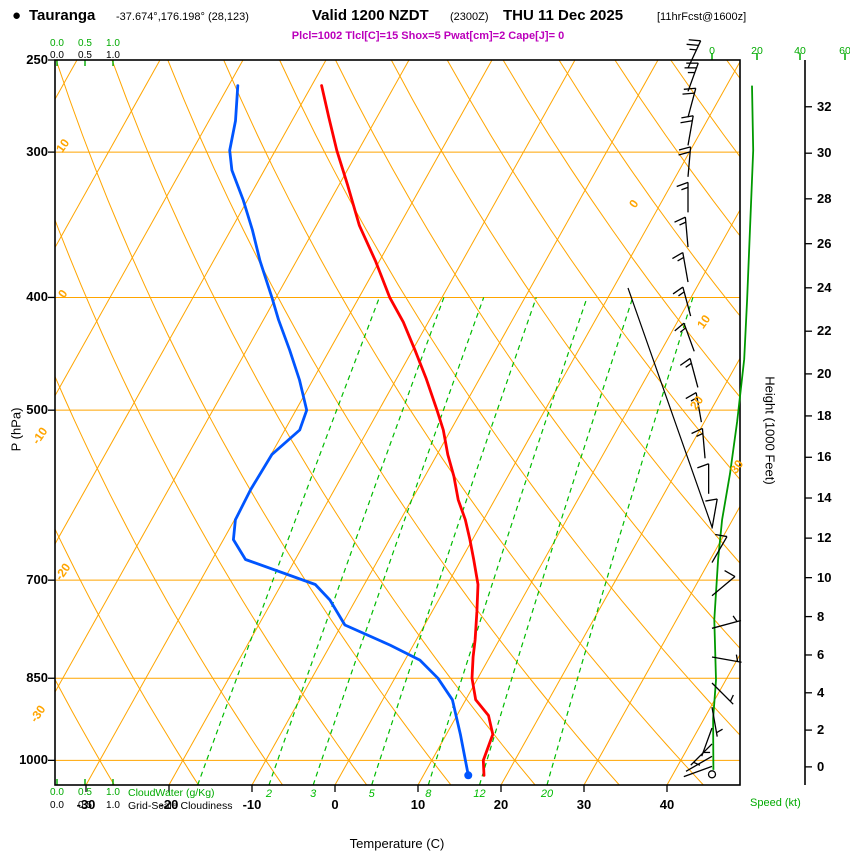 This screenshot has width=850, height=860. I want to click on speed-axis-label: Speed (kt), so click(775, 803).